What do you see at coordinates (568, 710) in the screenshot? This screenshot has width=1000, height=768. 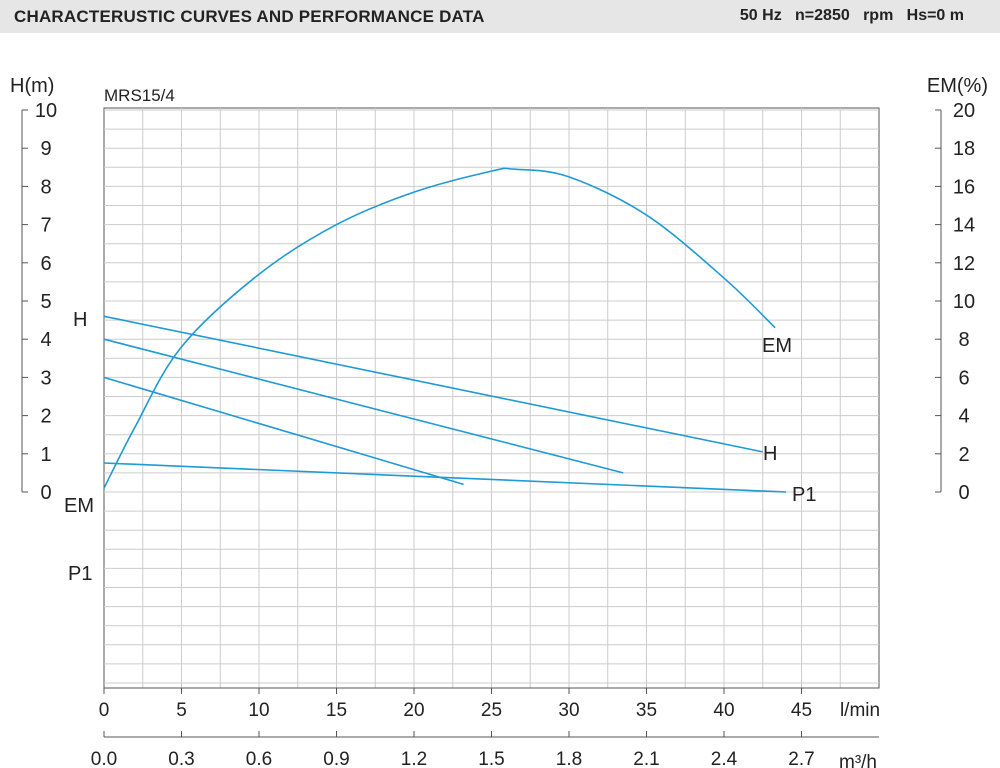 I see `x-axis-lmin-tick-label: 30` at bounding box center [568, 710].